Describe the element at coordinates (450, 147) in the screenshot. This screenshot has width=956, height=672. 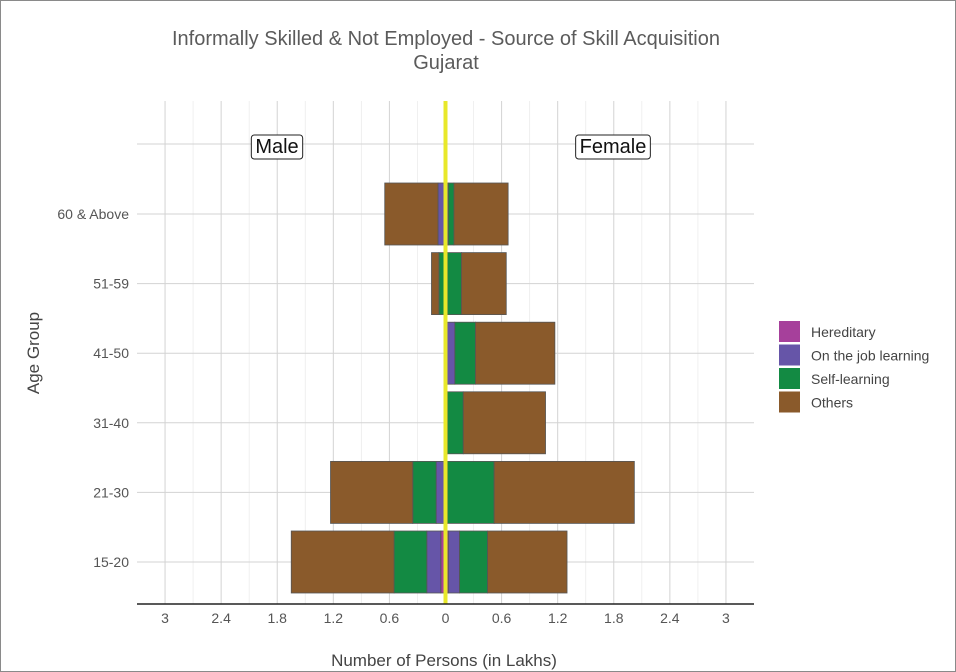
I see `gender-annotations: Male Female` at that location.